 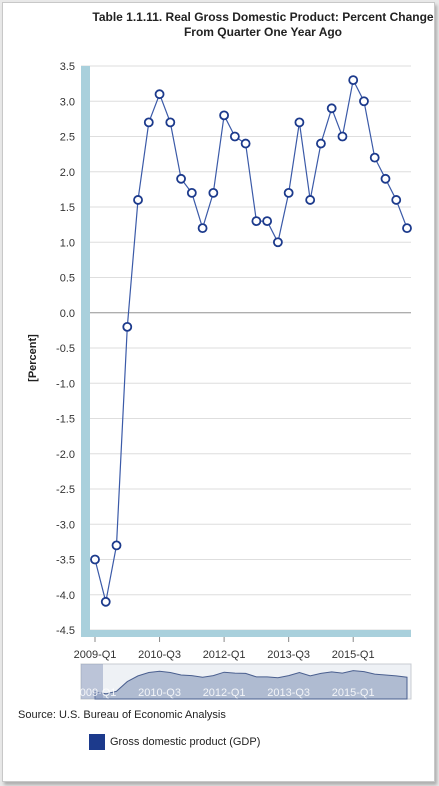 What do you see at coordinates (65, 384) in the screenshot?
I see `y-tick-label: -1.0` at bounding box center [65, 384].